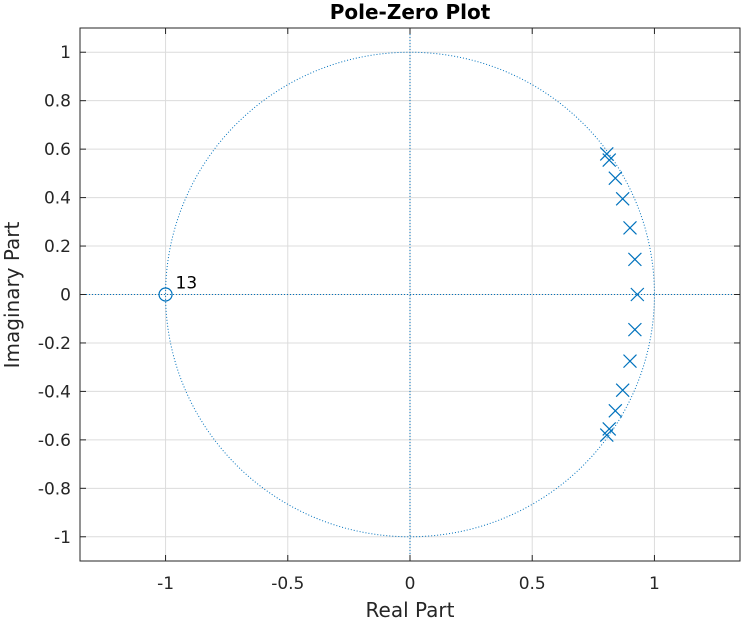 The width and height of the screenshot is (744, 621). What do you see at coordinates (165, 294) in the screenshot?
I see `zero-marker` at bounding box center [165, 294].